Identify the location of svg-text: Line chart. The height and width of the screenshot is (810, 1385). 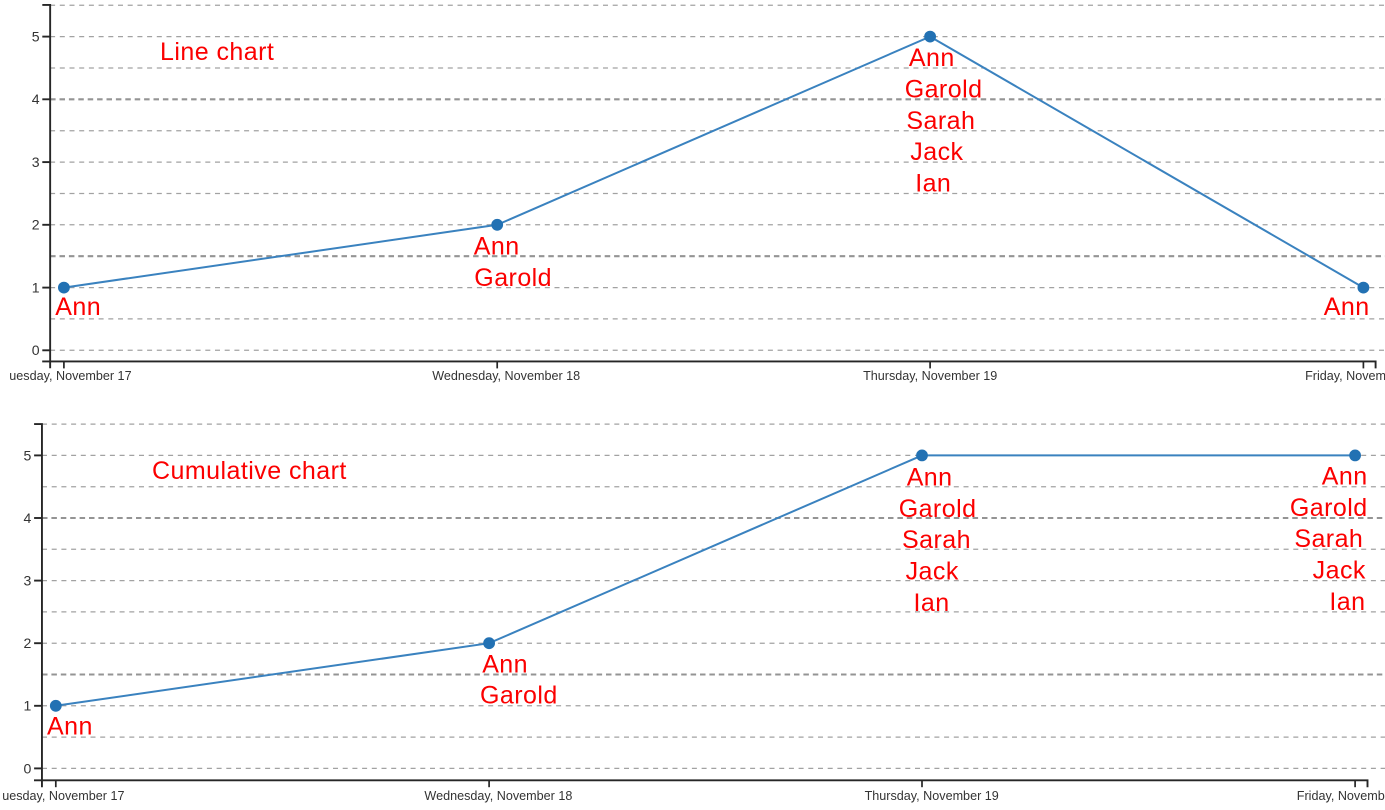
(217, 52).